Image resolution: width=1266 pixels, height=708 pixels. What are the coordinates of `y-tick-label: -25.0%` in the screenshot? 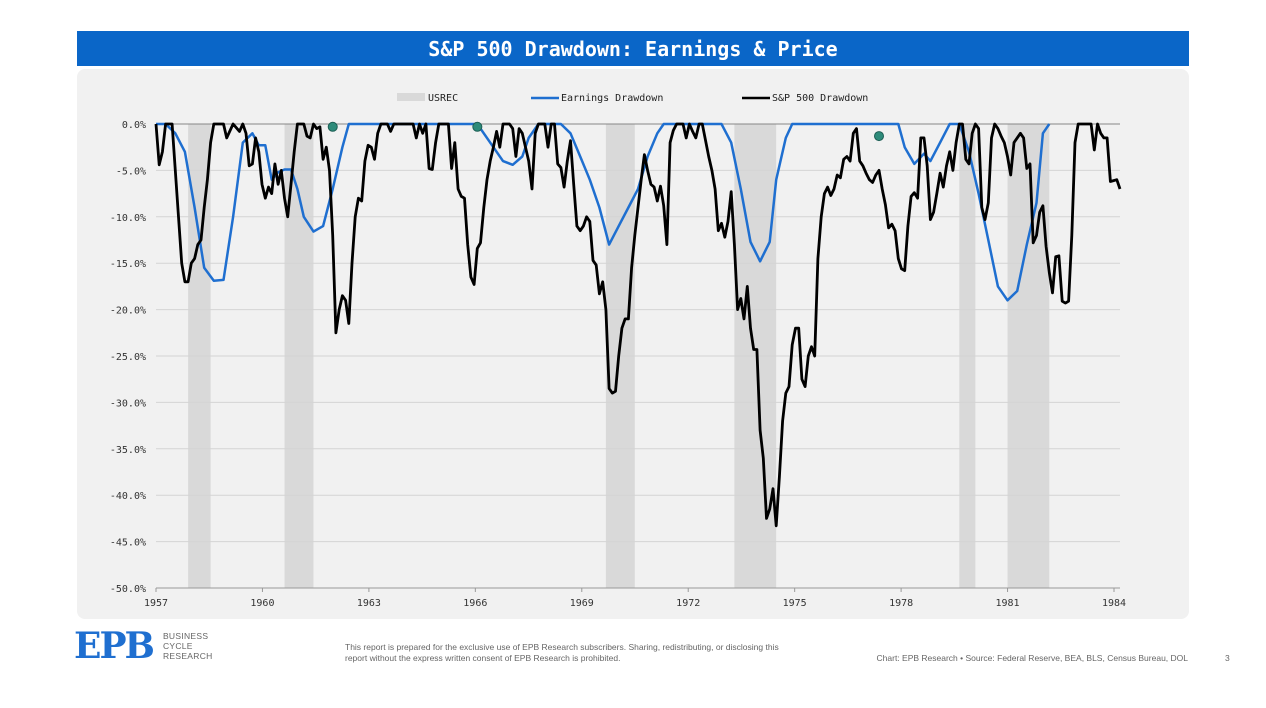 It's located at (128, 357).